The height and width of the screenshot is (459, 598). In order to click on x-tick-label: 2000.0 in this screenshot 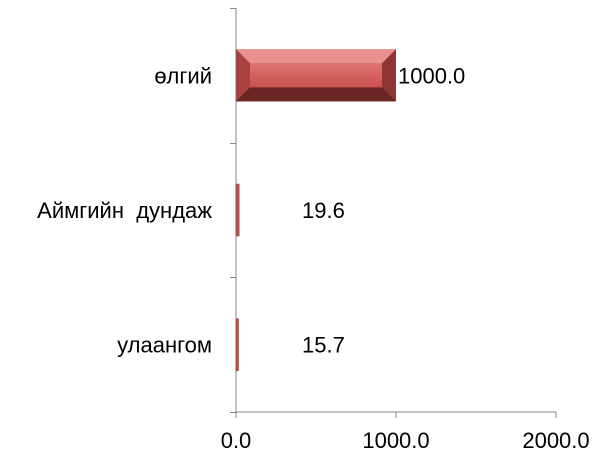, I will do `click(555, 440)`.